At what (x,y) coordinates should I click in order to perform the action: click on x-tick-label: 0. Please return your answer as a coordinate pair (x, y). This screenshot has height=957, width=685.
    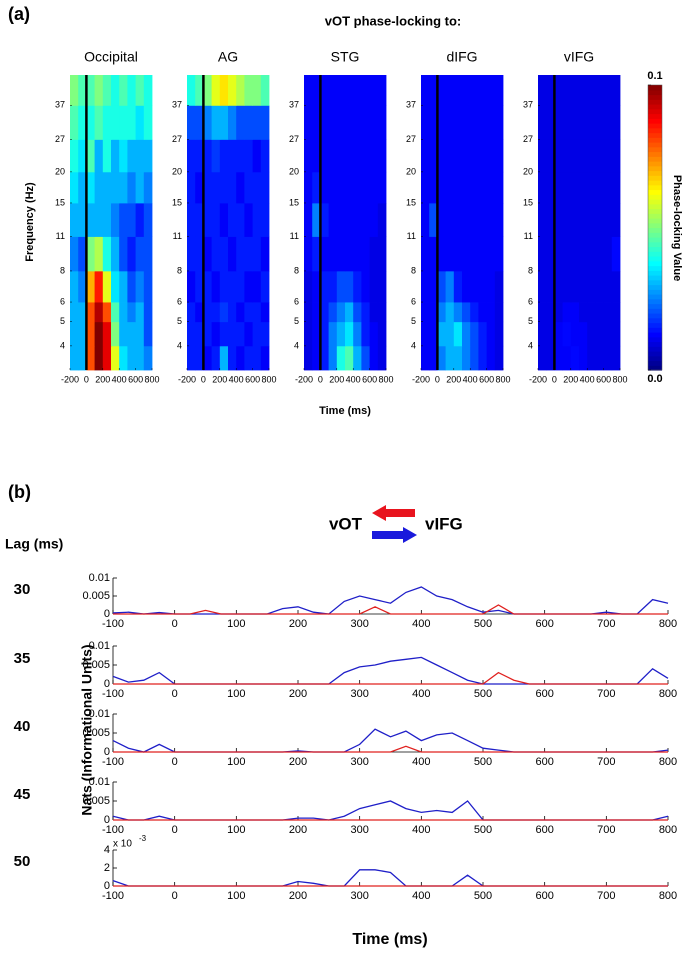
    Looking at the image, I should click on (175, 830).